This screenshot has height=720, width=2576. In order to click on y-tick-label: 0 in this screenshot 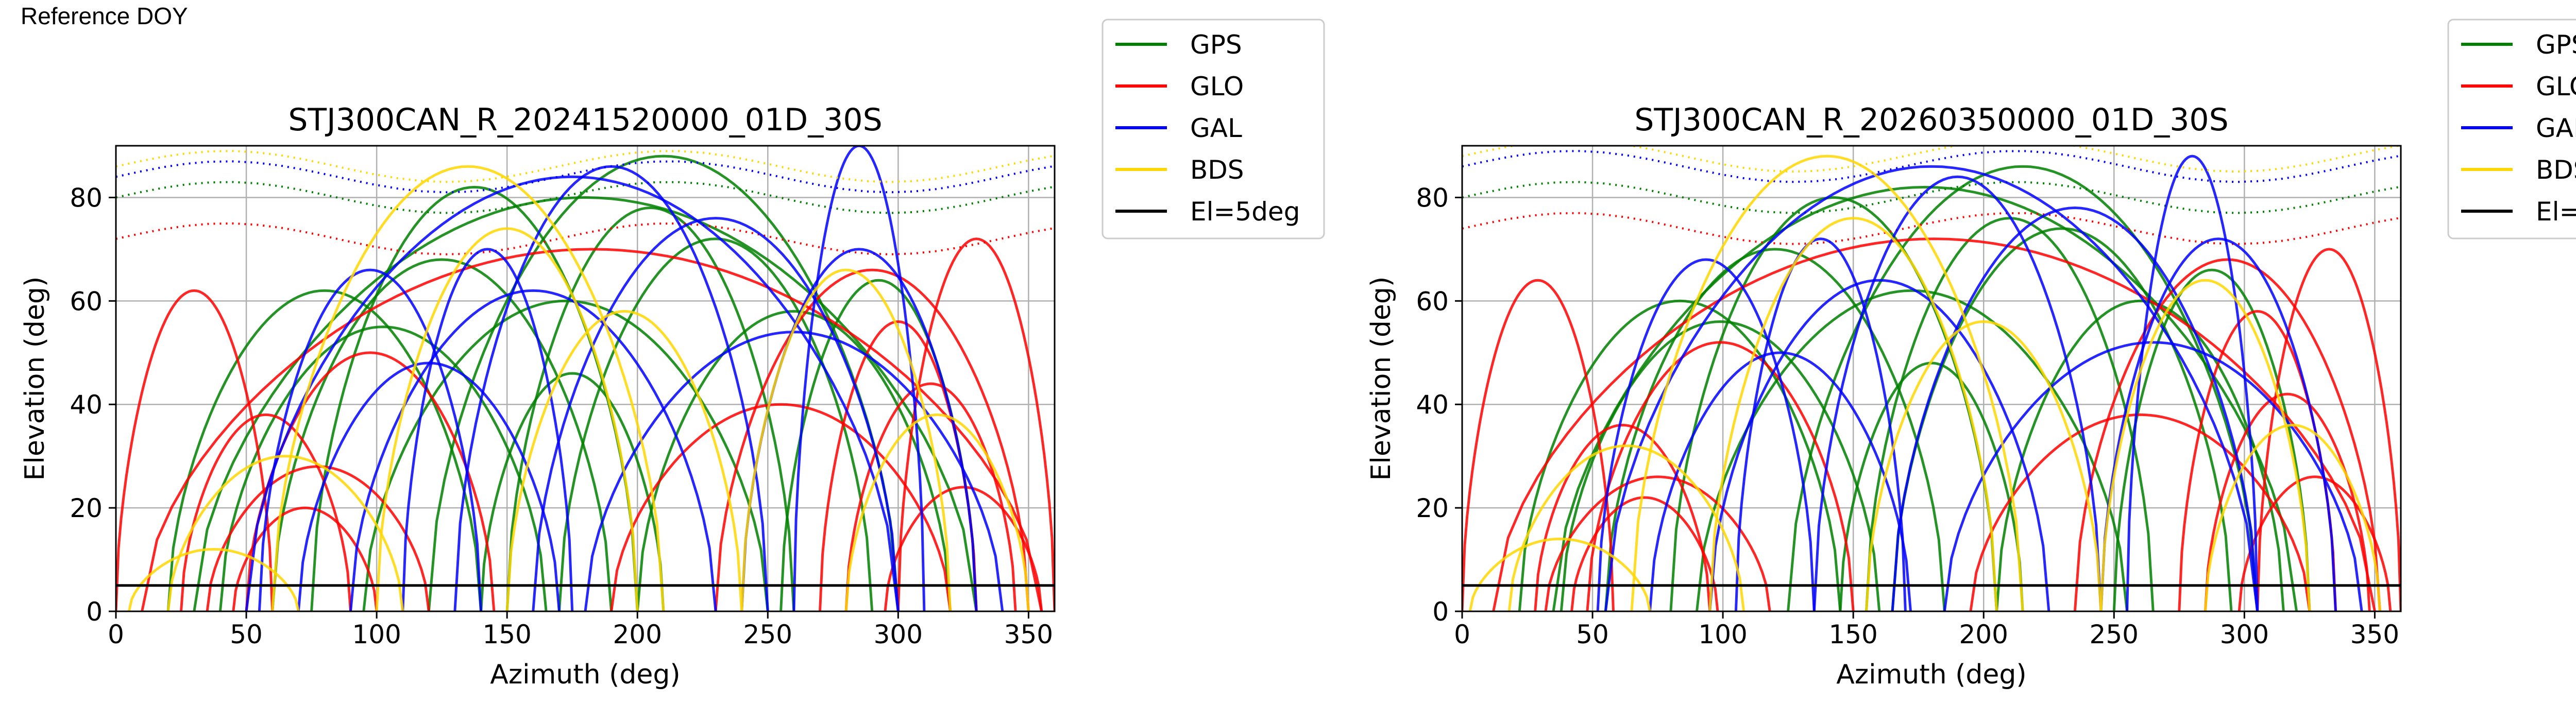, I will do `click(1441, 612)`.